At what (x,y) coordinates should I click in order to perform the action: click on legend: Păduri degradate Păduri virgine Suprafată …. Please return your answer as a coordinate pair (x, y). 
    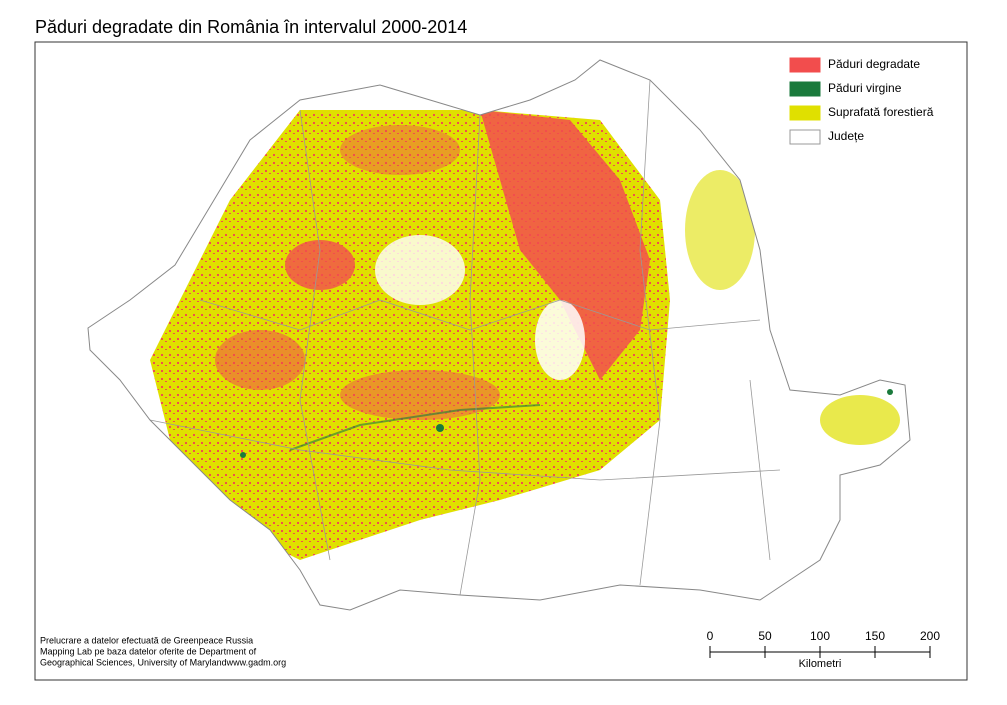
    Looking at the image, I should click on (861, 101).